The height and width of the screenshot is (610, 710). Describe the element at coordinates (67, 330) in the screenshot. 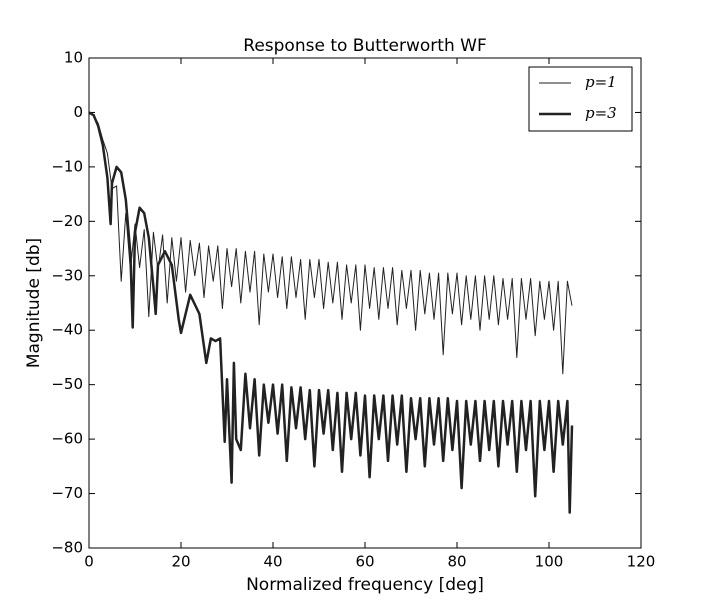

I see `y-tick-label: −40` at that location.